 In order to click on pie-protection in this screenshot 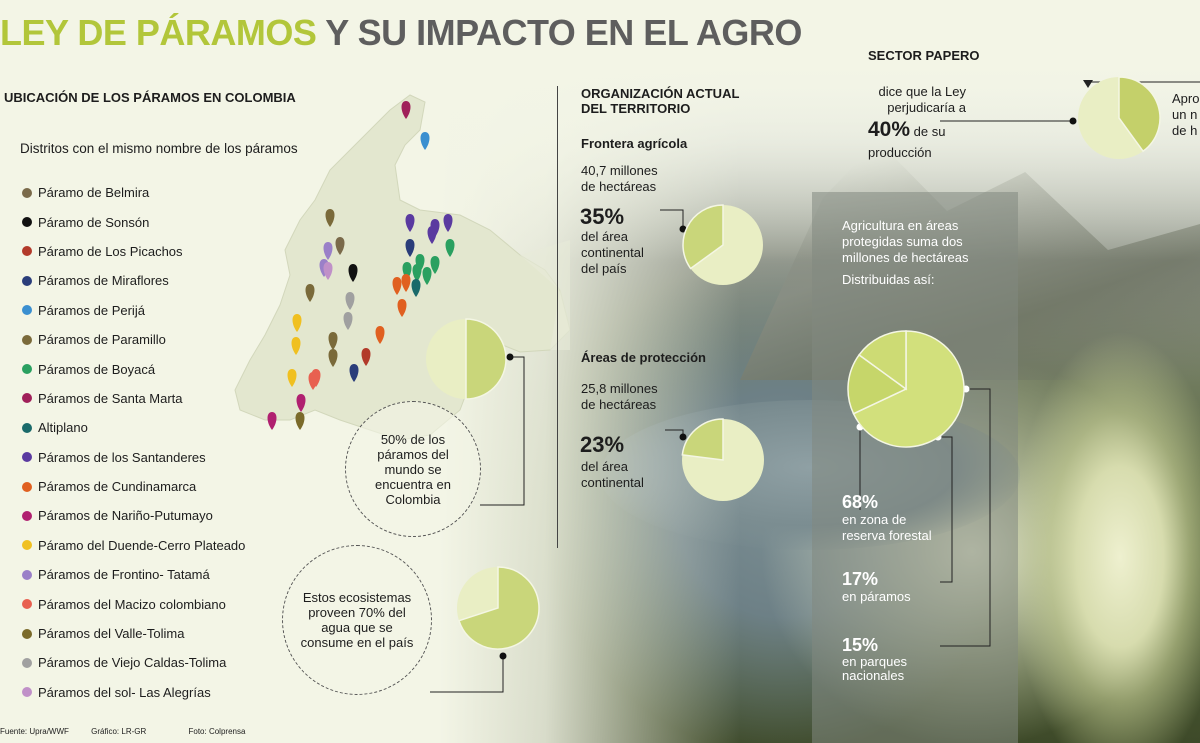, I will do `click(722, 459)`.